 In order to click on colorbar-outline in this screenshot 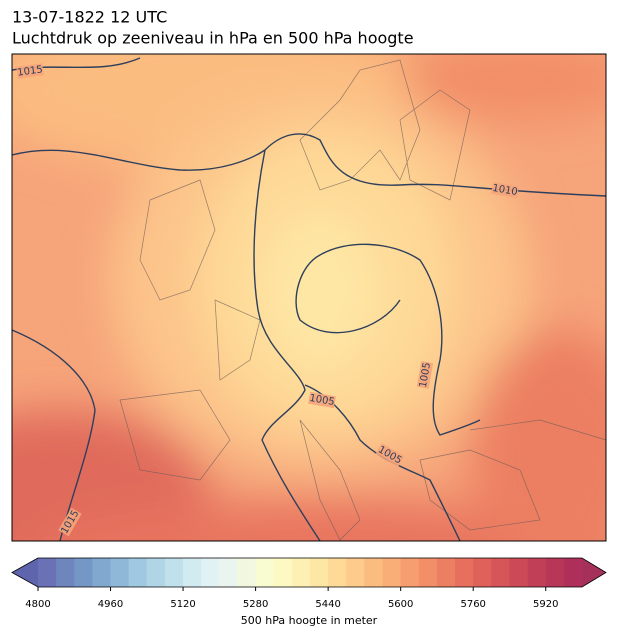, I will do `click(309, 572)`.